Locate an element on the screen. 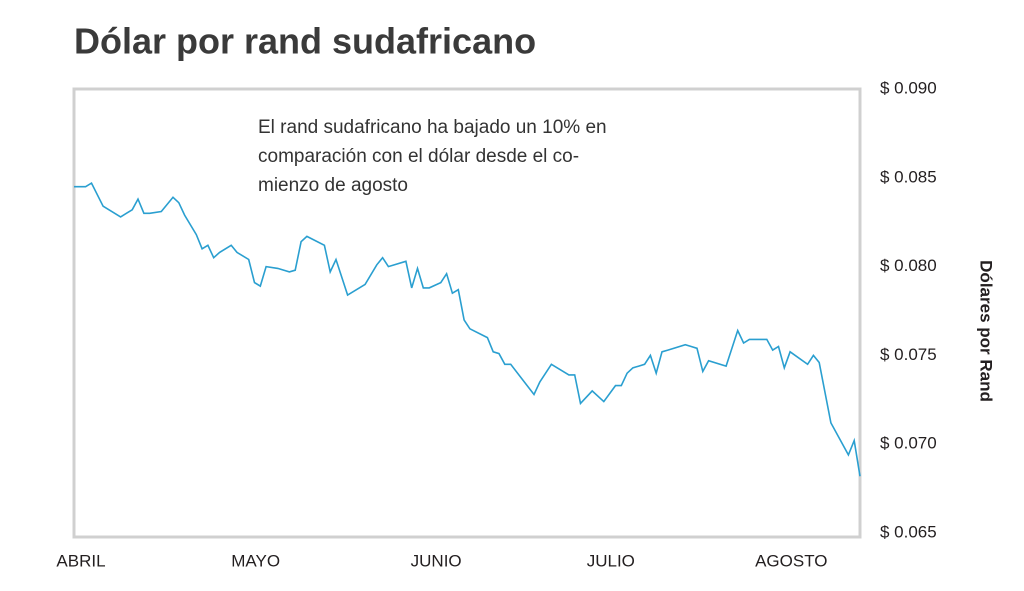 Image resolution: width=1024 pixels, height=591 pixels. annotation: El rand sudafricano ha bajado un 10% en is located at coordinates (432, 127).